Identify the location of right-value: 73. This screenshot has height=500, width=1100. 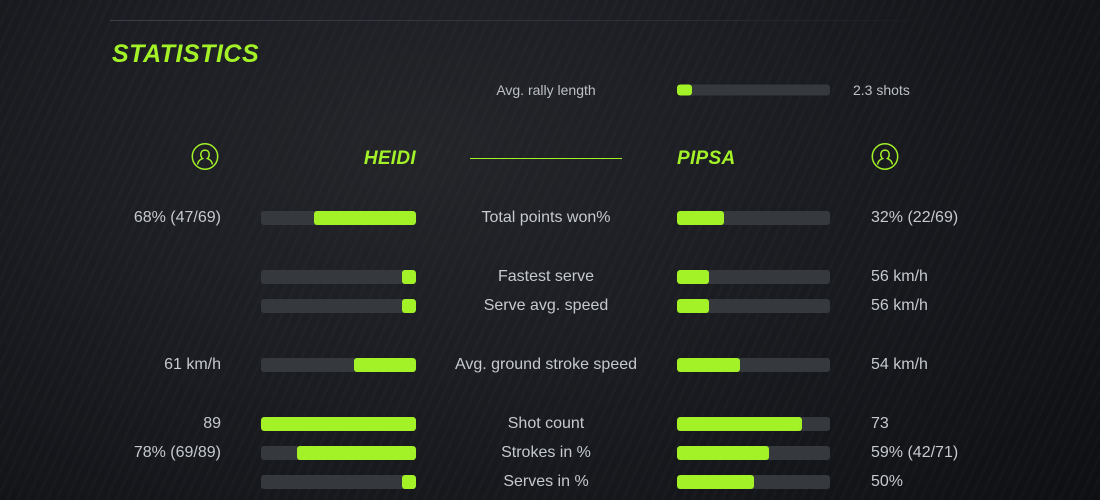
(880, 423).